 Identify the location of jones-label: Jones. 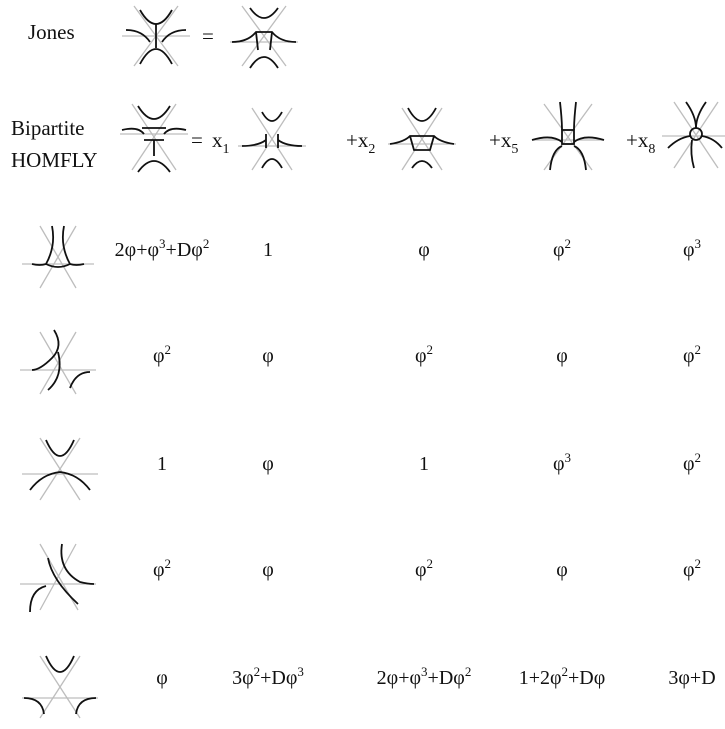
(51, 32).